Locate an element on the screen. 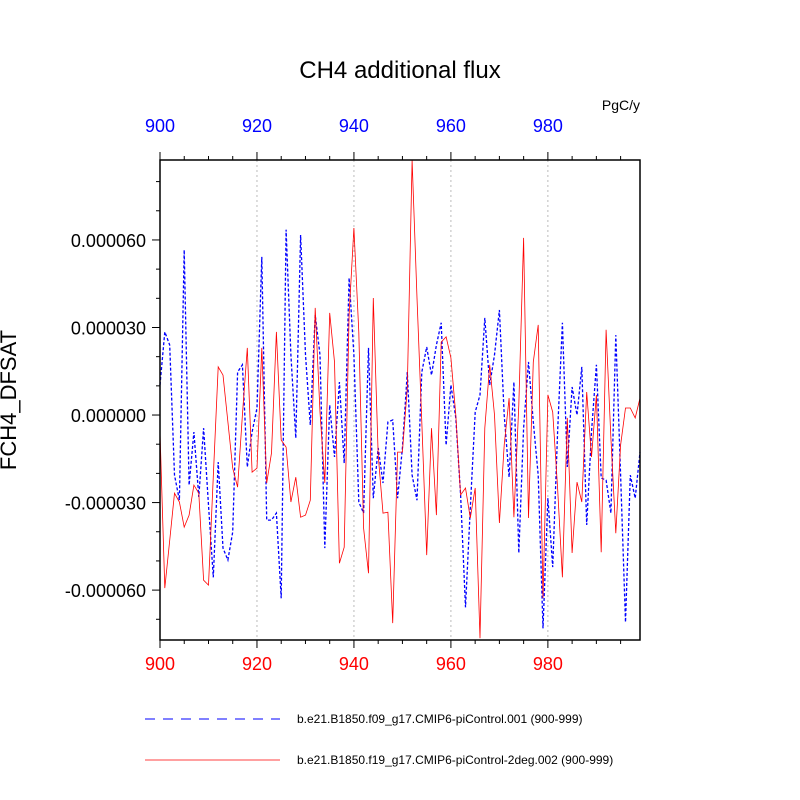 This screenshot has width=800, height=800. x-tick-label-top: 960 is located at coordinates (451, 126).